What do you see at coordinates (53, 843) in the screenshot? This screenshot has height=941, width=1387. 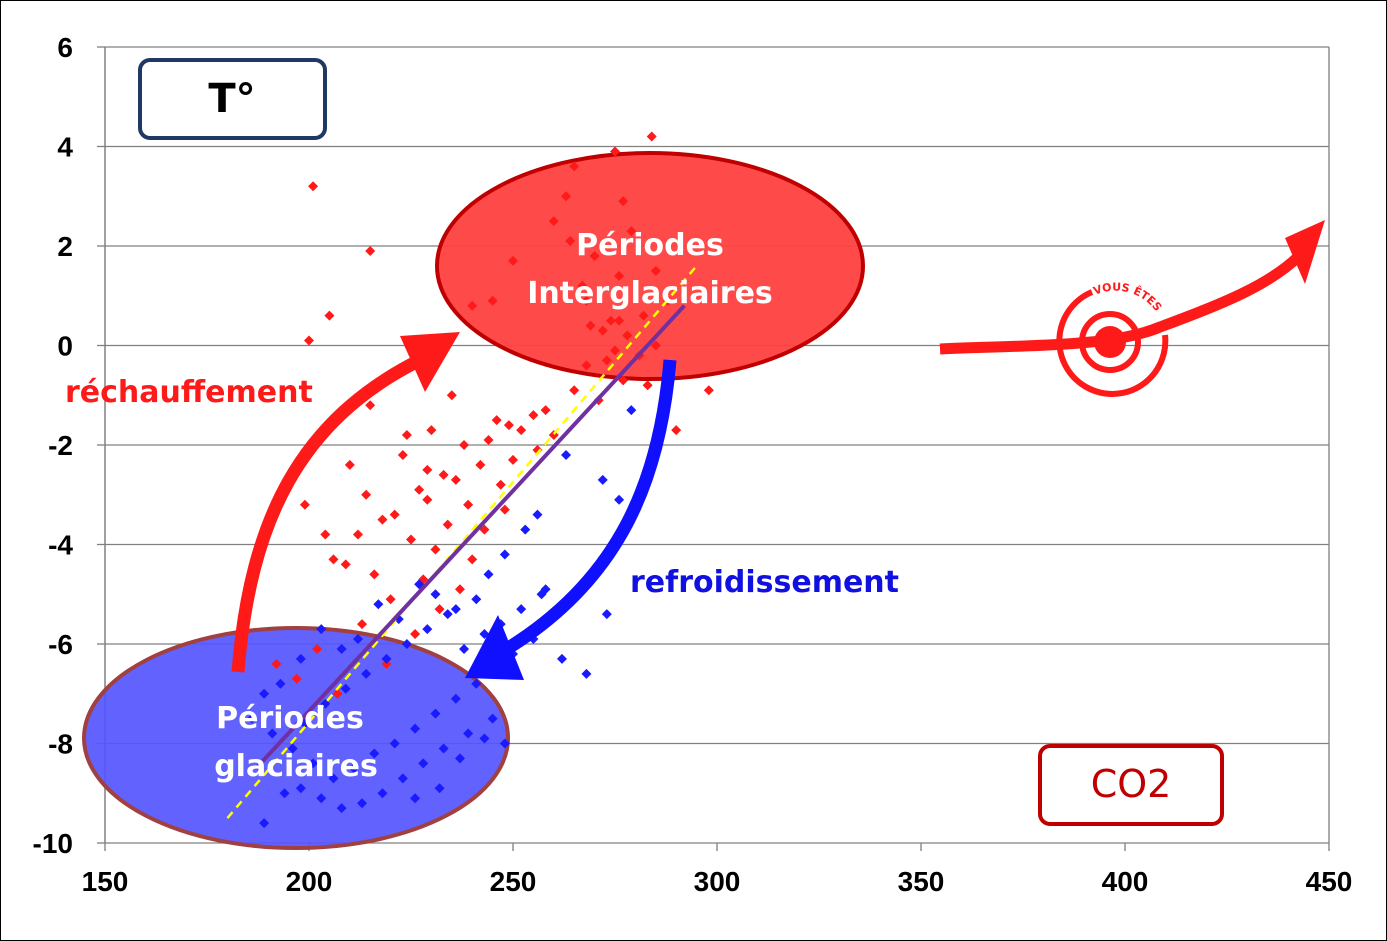 I see `y-tick-label: -10` at bounding box center [53, 843].